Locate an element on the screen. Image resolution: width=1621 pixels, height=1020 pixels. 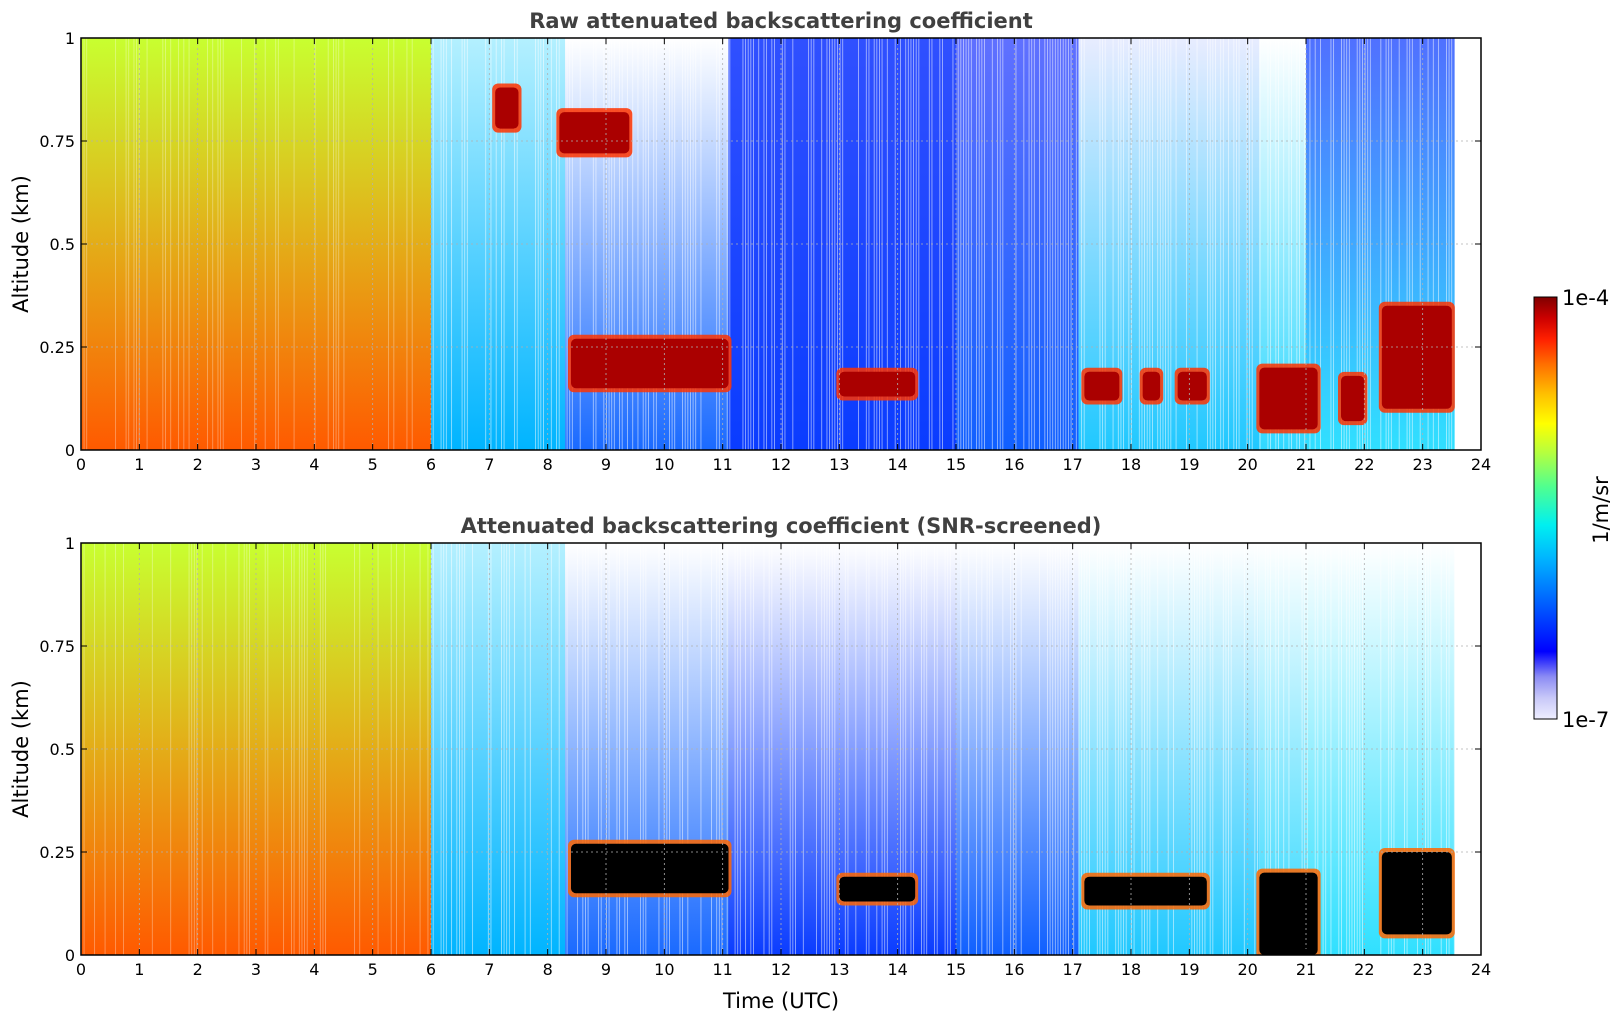
x-tick-label: 4 is located at coordinates (314, 464).